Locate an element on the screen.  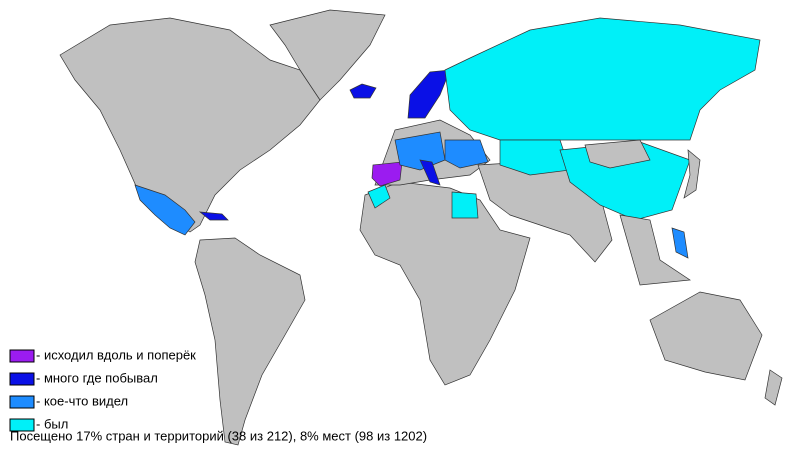
cuba is located at coordinates (213, 216).